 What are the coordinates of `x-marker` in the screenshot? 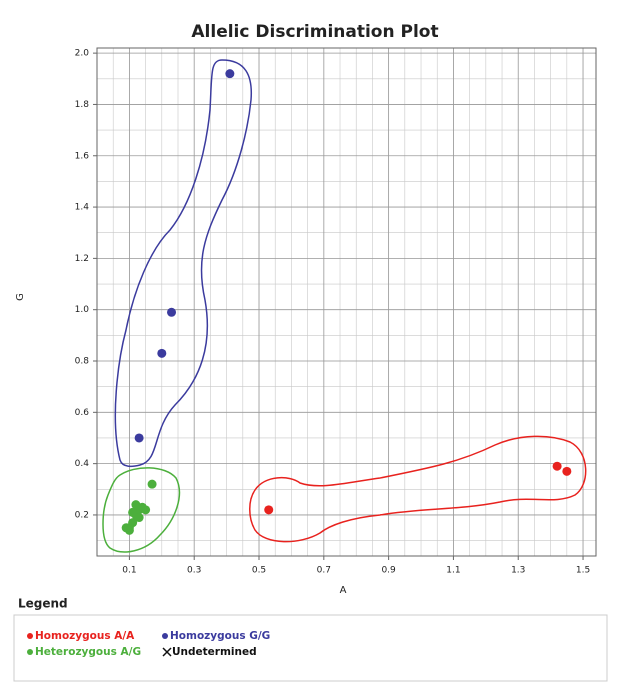 It's located at (167, 652).